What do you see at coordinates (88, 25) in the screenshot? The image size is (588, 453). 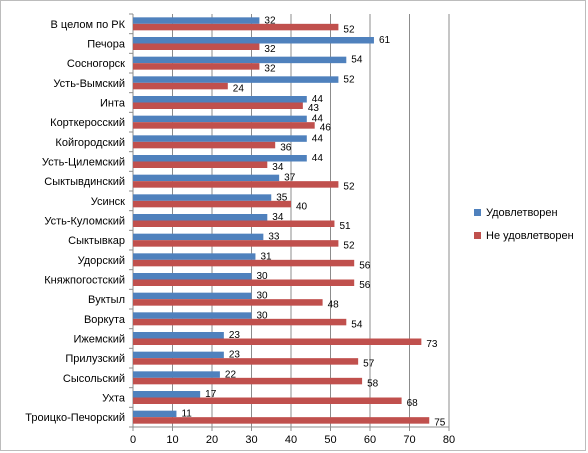 I see `category-label: В целом по РК` at bounding box center [88, 25].